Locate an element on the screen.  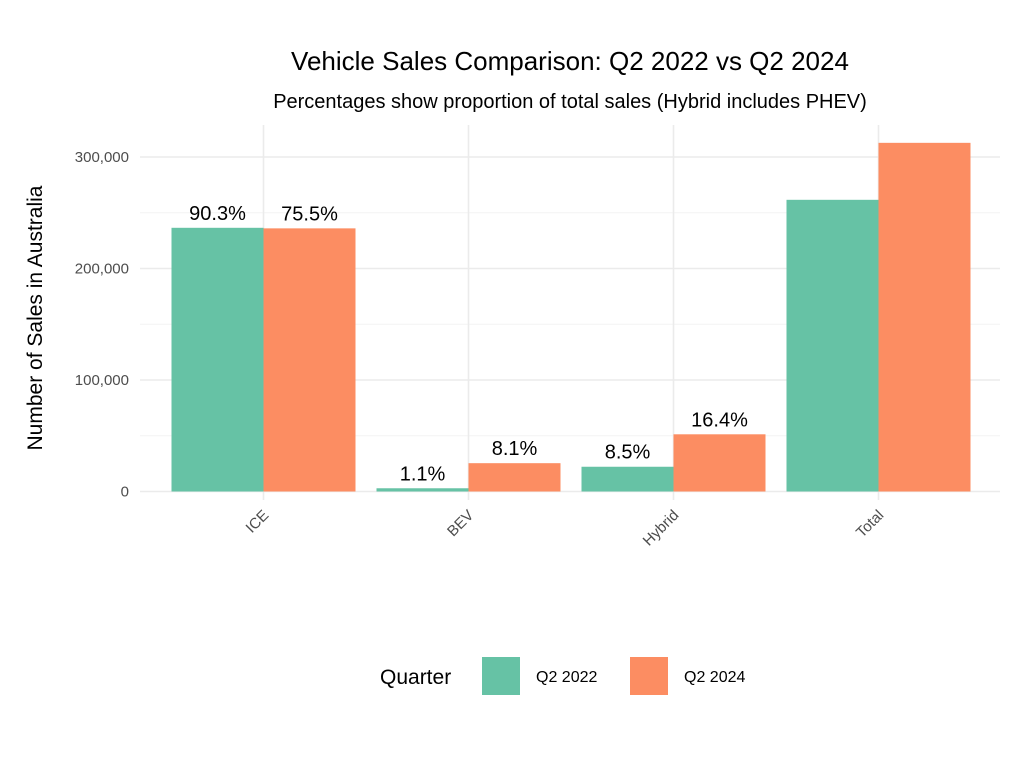
data-label: 1.1% is located at coordinates (423, 474).